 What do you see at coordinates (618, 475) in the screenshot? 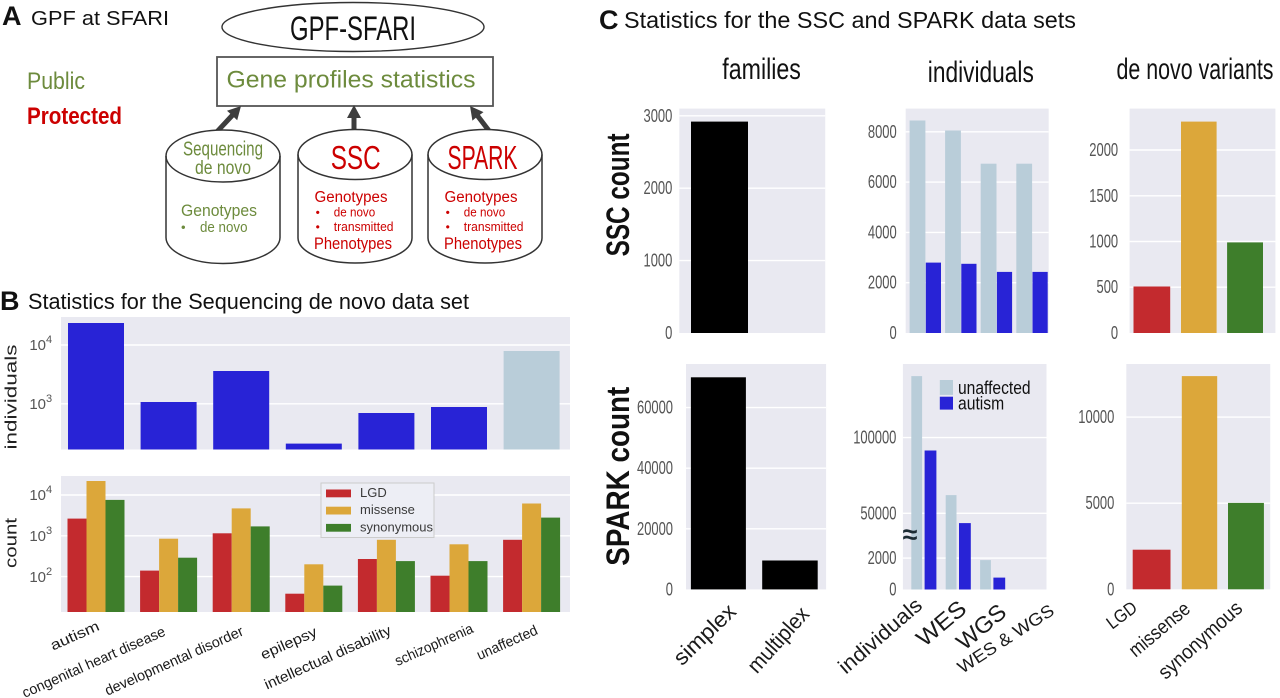
I see `svg-text: SPARK count` at bounding box center [618, 475].